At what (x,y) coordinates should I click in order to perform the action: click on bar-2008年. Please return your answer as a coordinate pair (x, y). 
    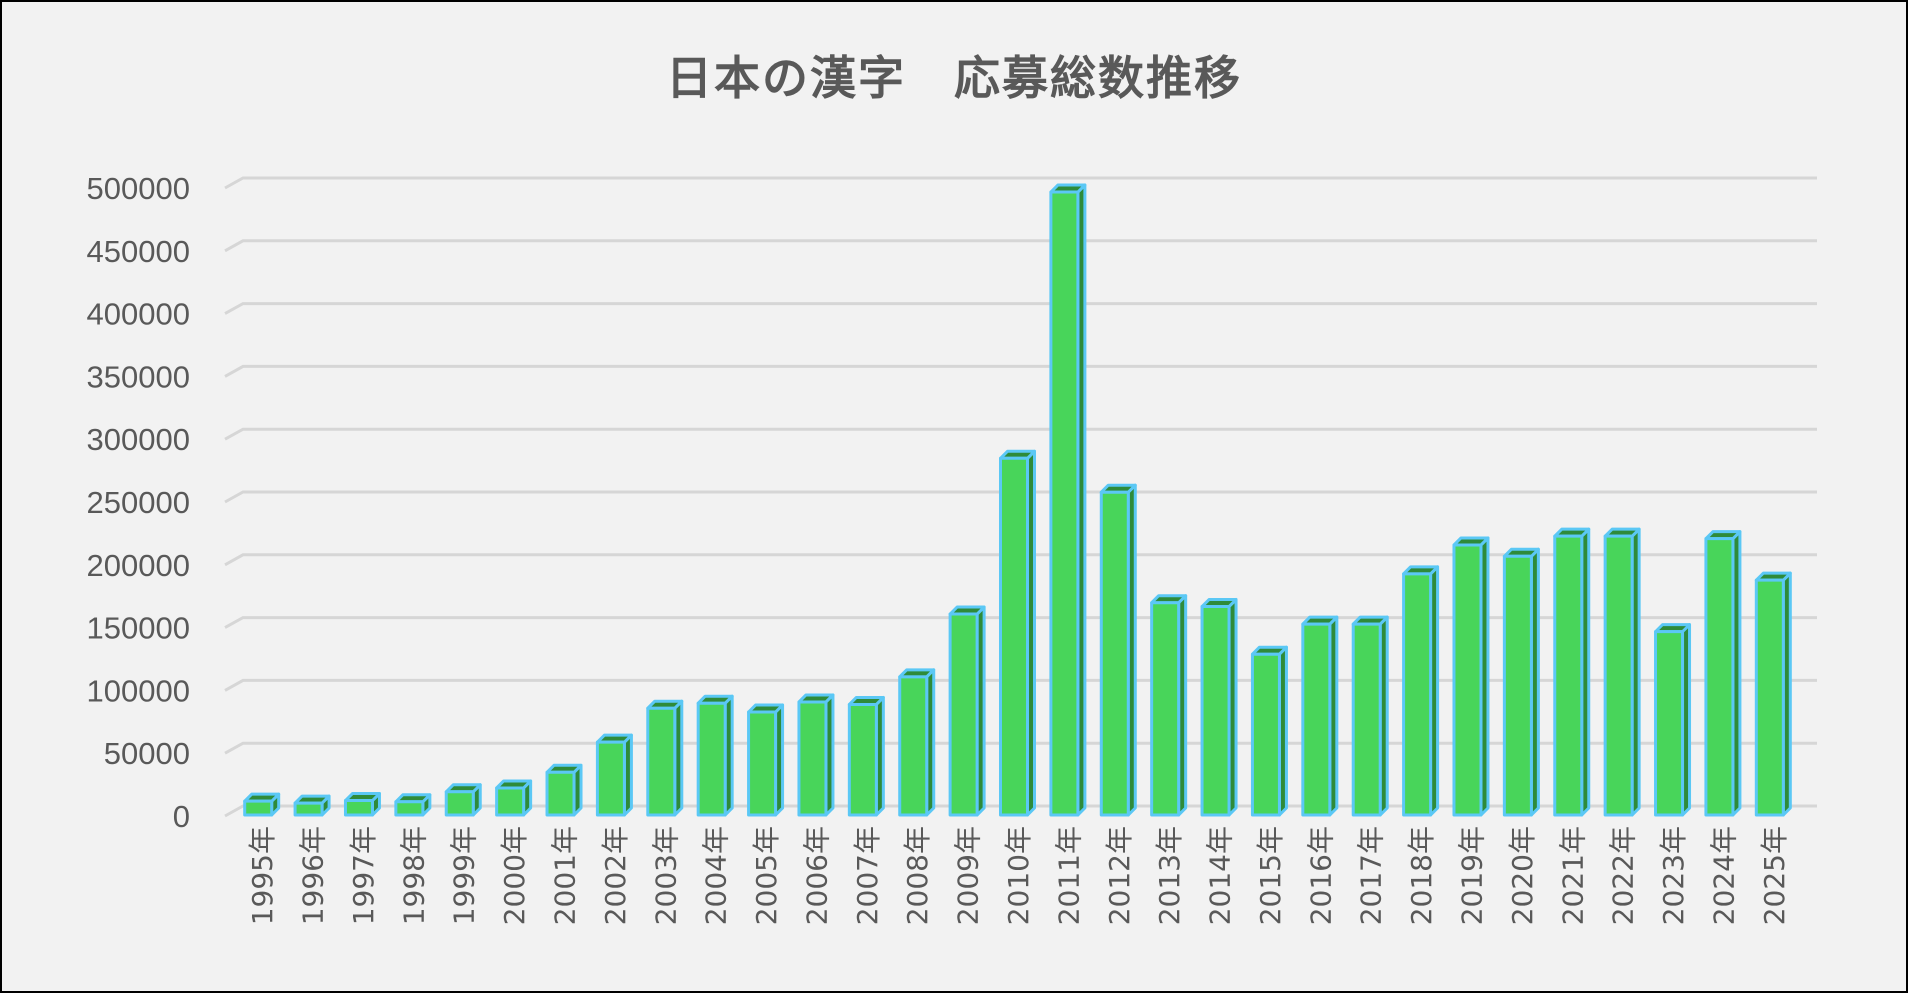
    Looking at the image, I should click on (917, 742).